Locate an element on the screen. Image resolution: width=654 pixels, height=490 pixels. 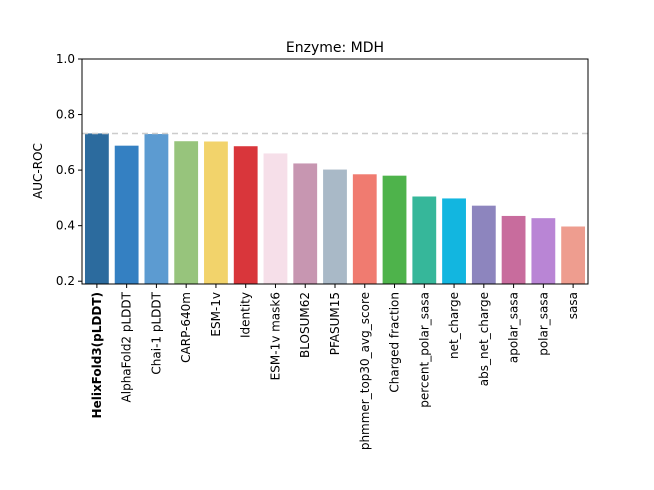
x-tick-label: Charged fraction is located at coordinates (395, 342).